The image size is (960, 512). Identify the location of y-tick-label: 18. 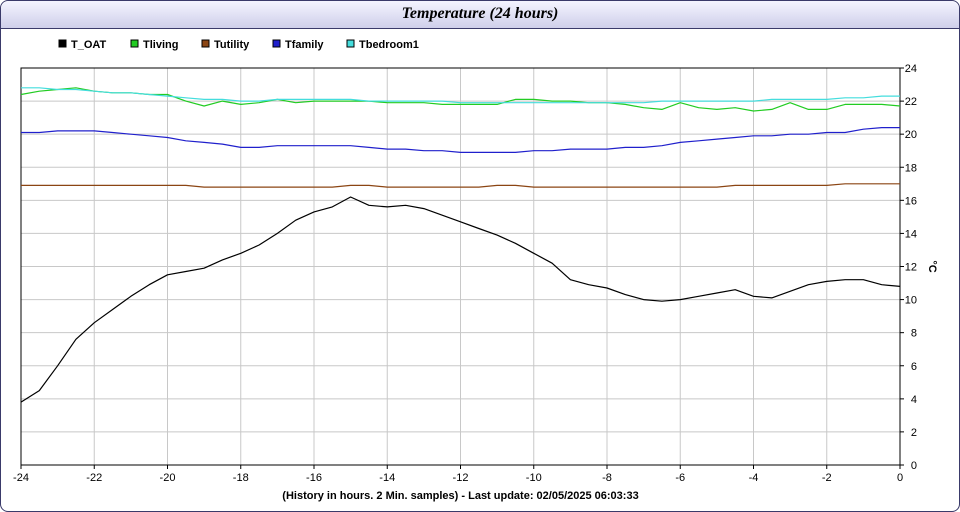
(911, 168).